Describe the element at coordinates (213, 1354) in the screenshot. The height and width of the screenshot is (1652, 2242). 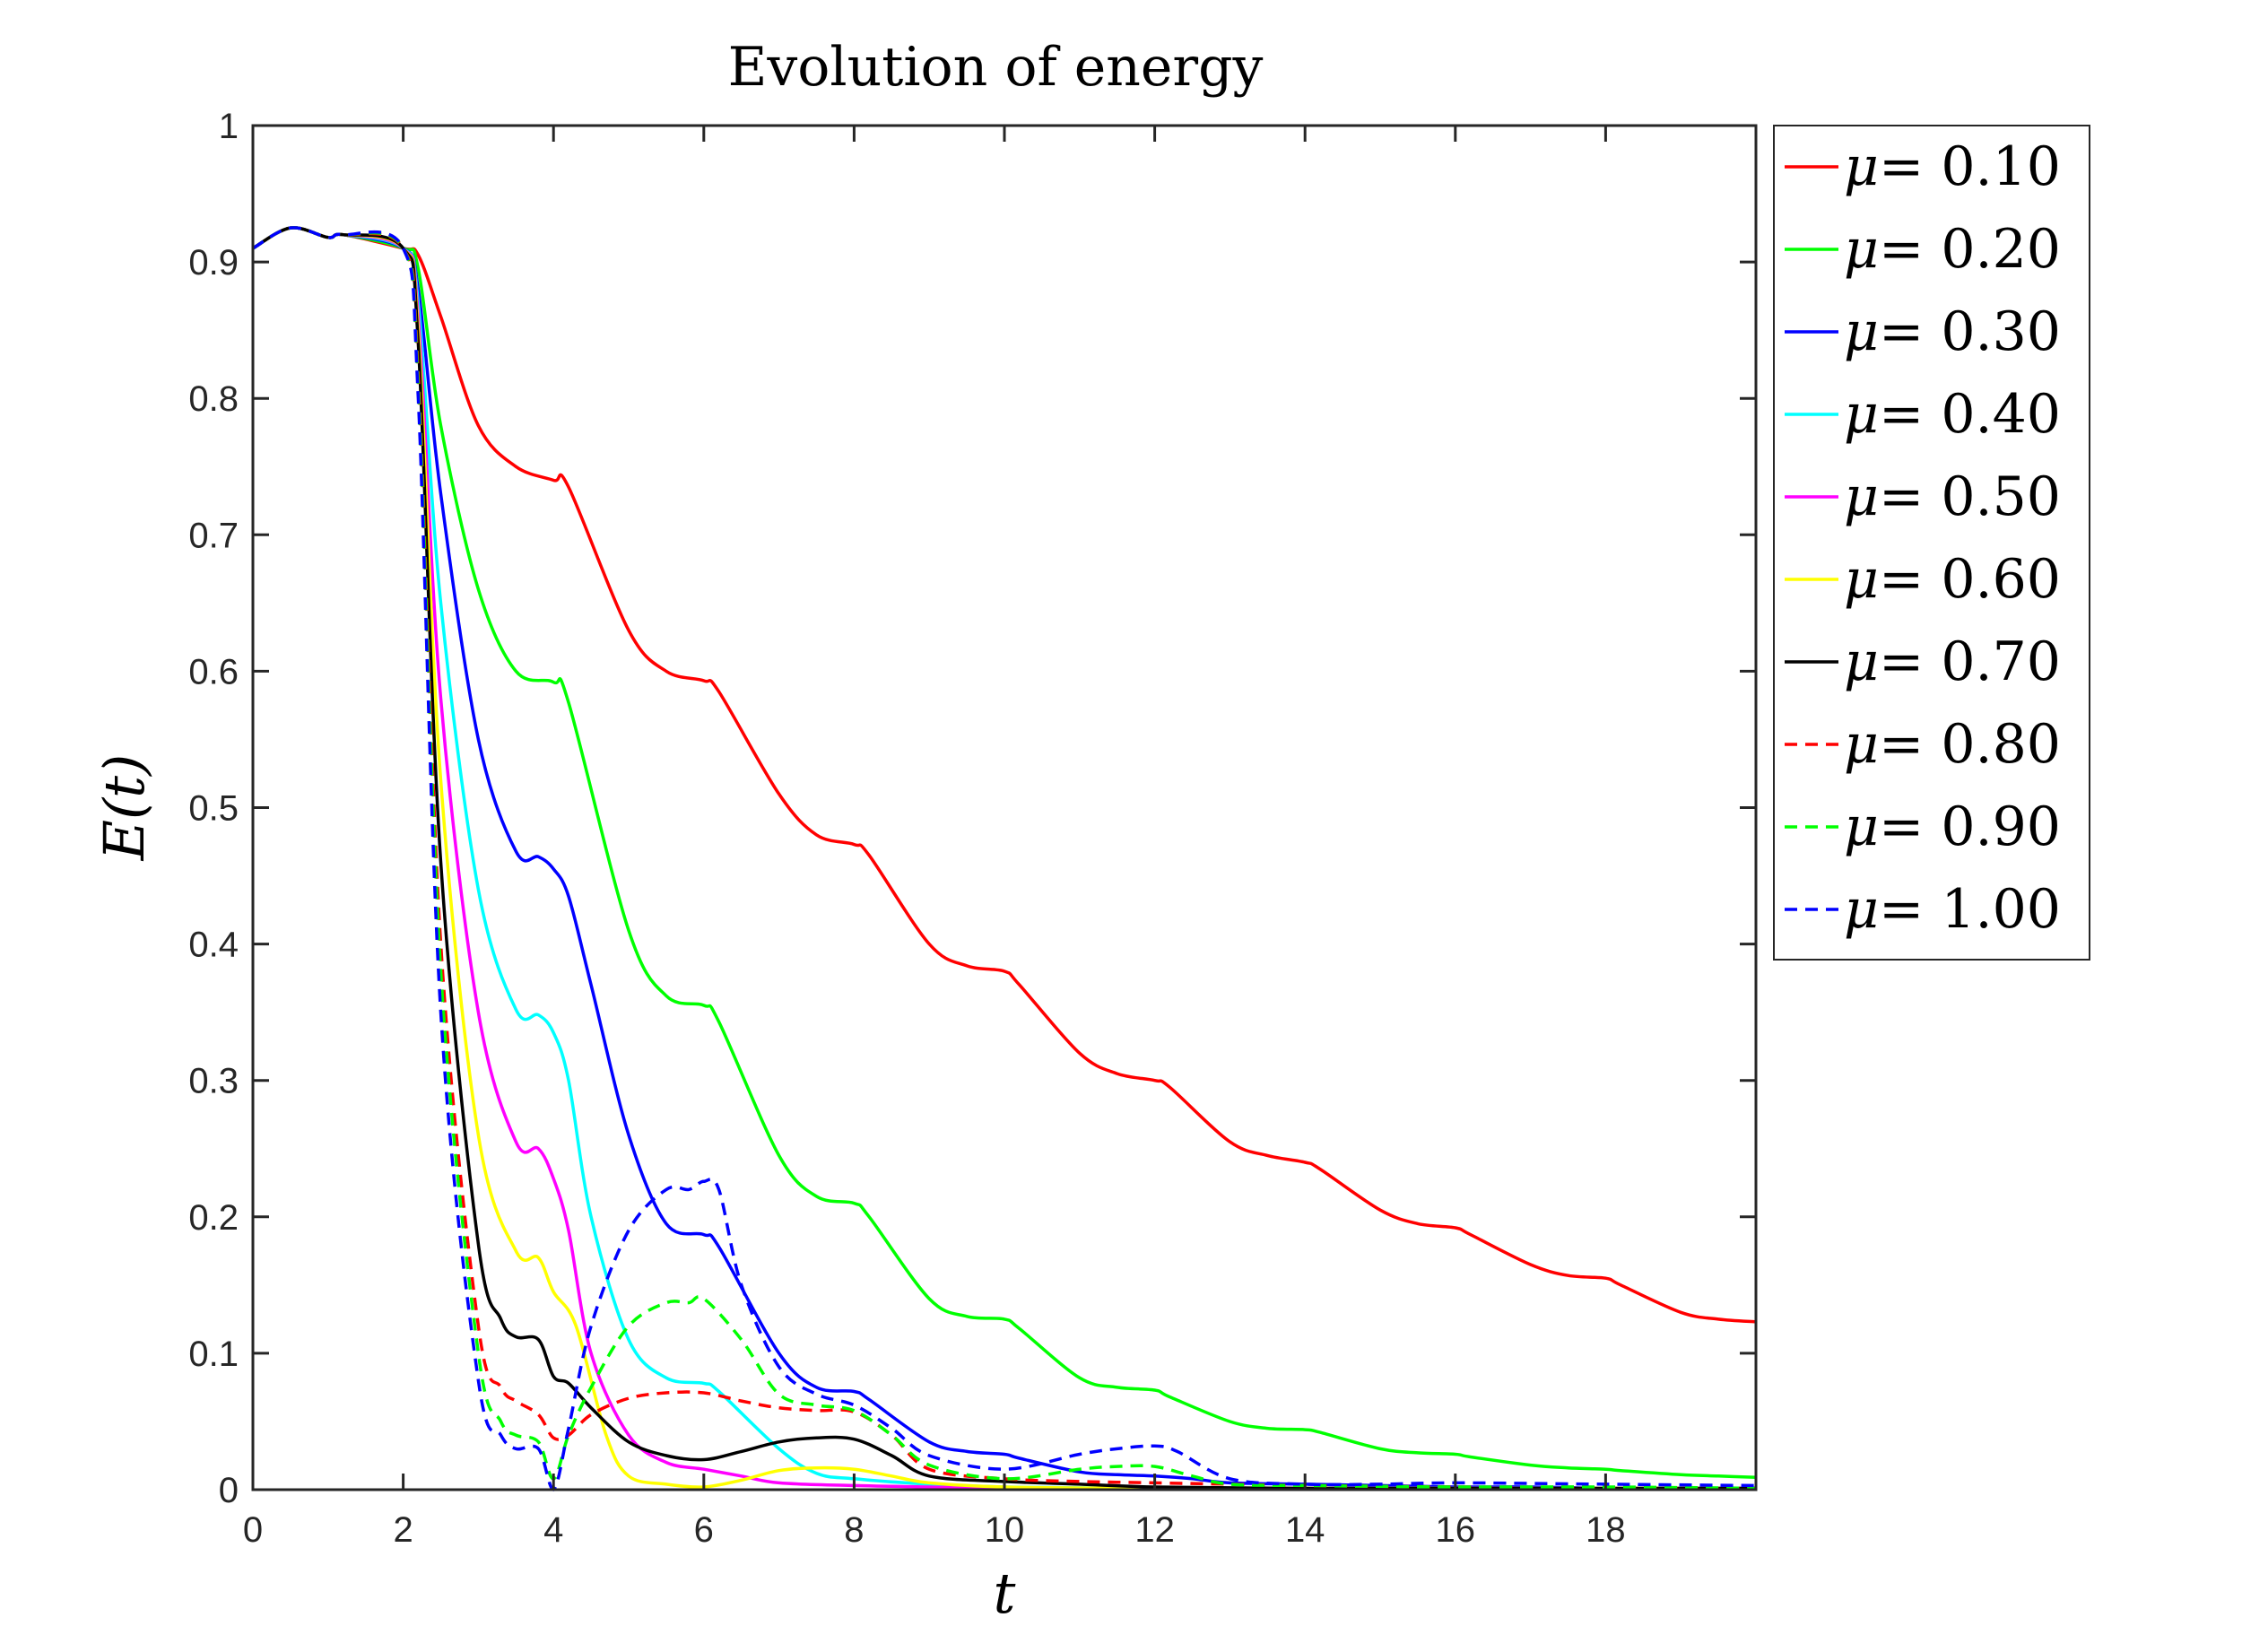
I see `y-tick-label: 0.1` at that location.